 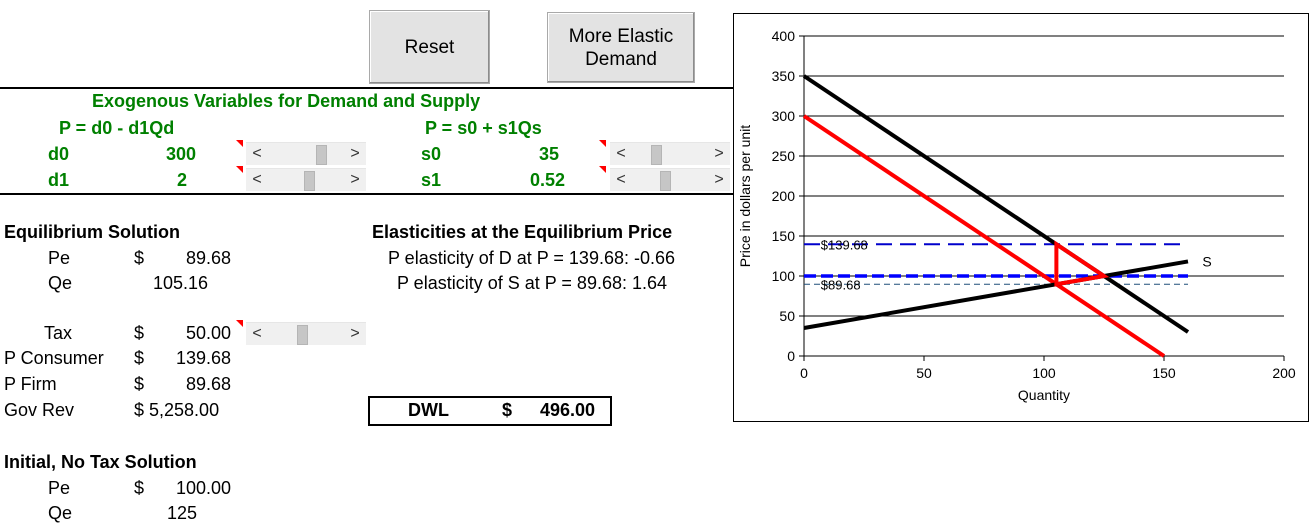 I want to click on bottom-border, so click(x=366, y=194).